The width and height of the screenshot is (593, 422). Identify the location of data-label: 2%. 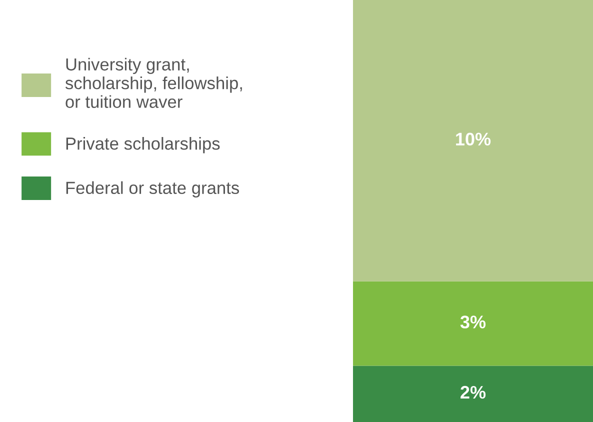
(473, 392).